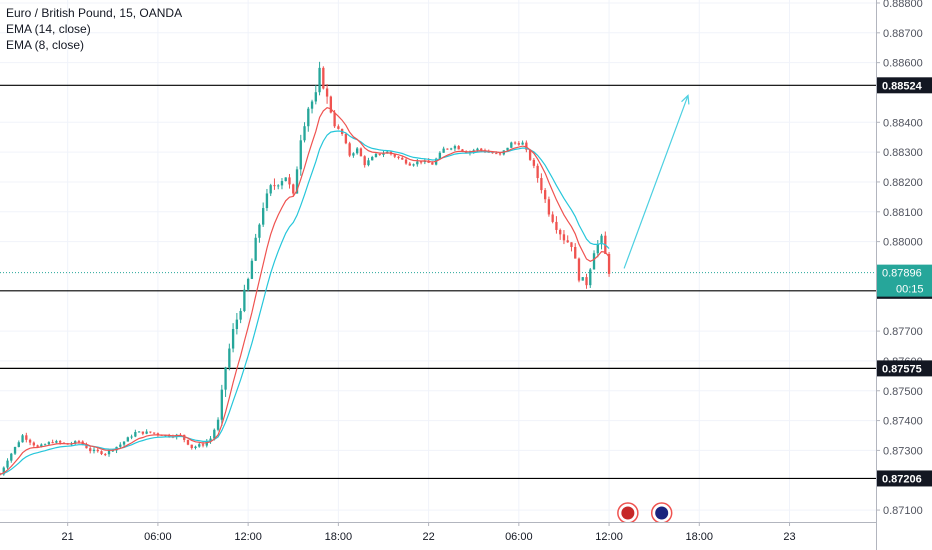 The width and height of the screenshot is (932, 550). Describe the element at coordinates (628, 513) in the screenshot. I see `uk-flag-icon` at that location.